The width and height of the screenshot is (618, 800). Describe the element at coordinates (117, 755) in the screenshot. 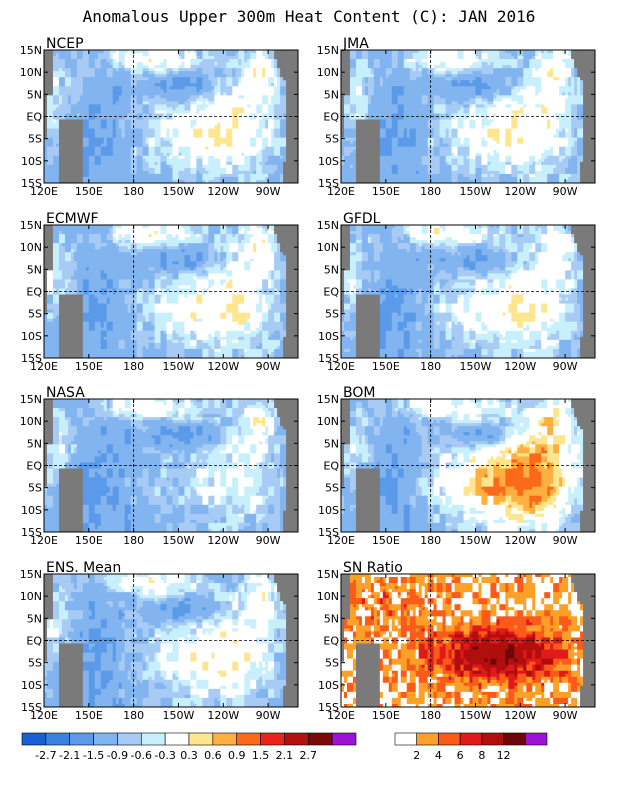

I see `colorbar-label: -0.9` at that location.